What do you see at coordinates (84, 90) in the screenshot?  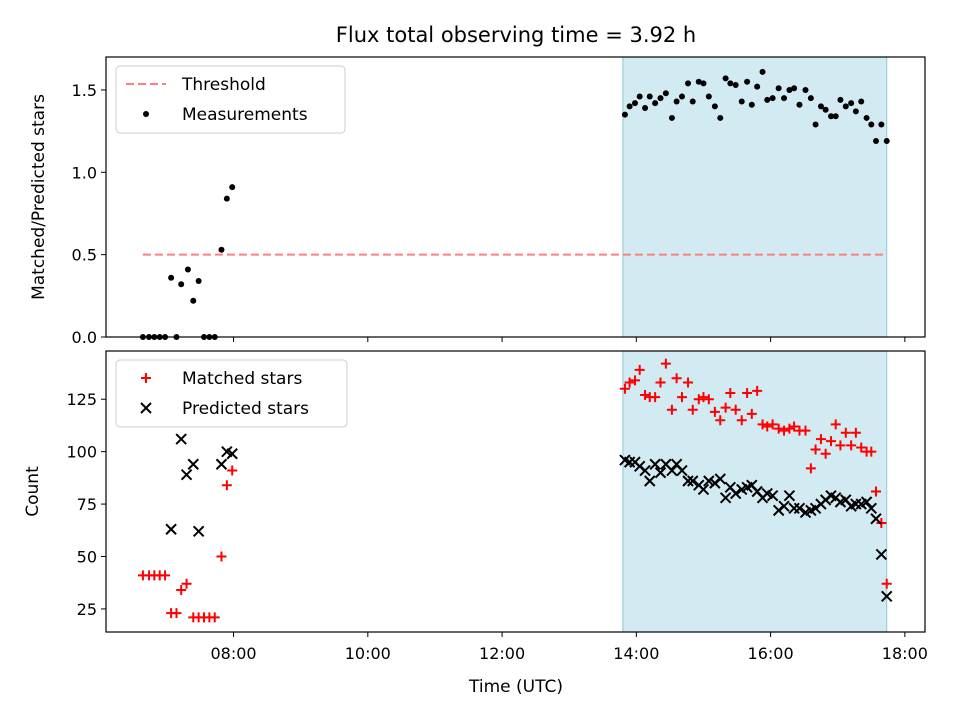 I see `y-tick-label: 1.5` at bounding box center [84, 90].